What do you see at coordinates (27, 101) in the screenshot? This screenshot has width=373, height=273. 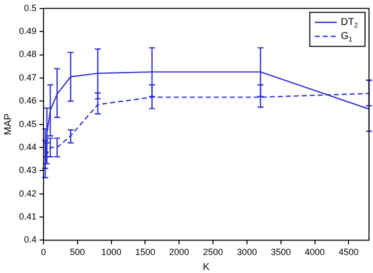 I see `y-tick-label: 0.46` at bounding box center [27, 101].